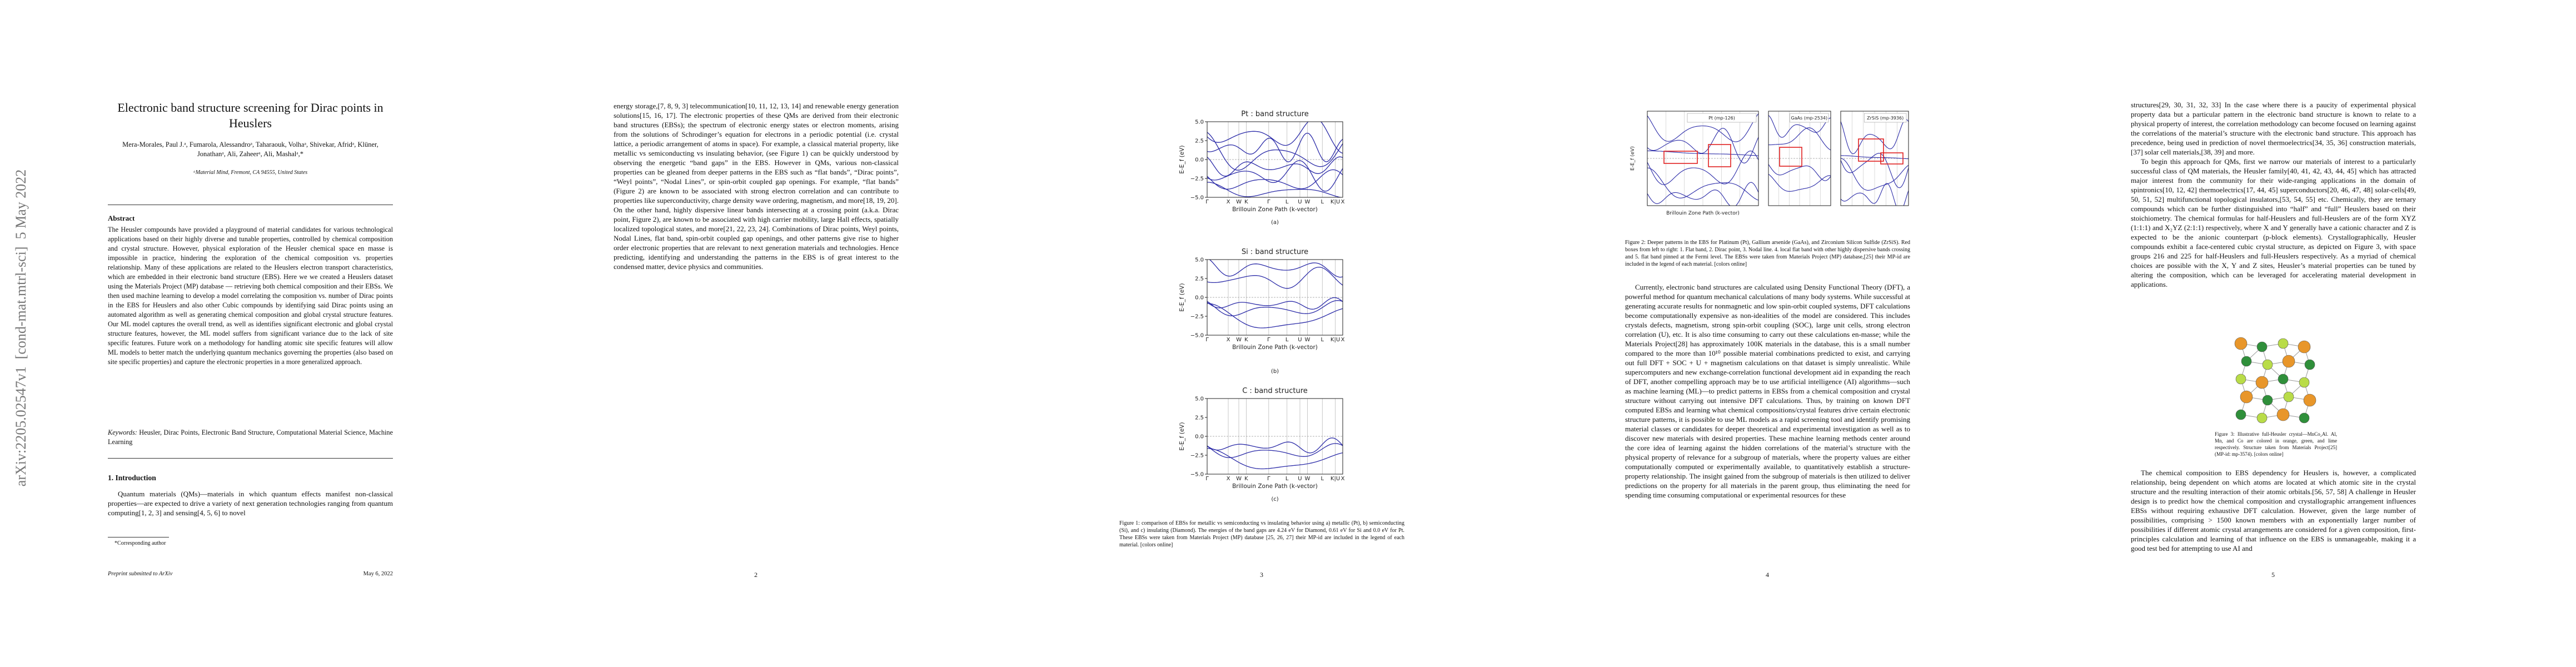  I want to click on plot-title: C : band structure, so click(1275, 391).